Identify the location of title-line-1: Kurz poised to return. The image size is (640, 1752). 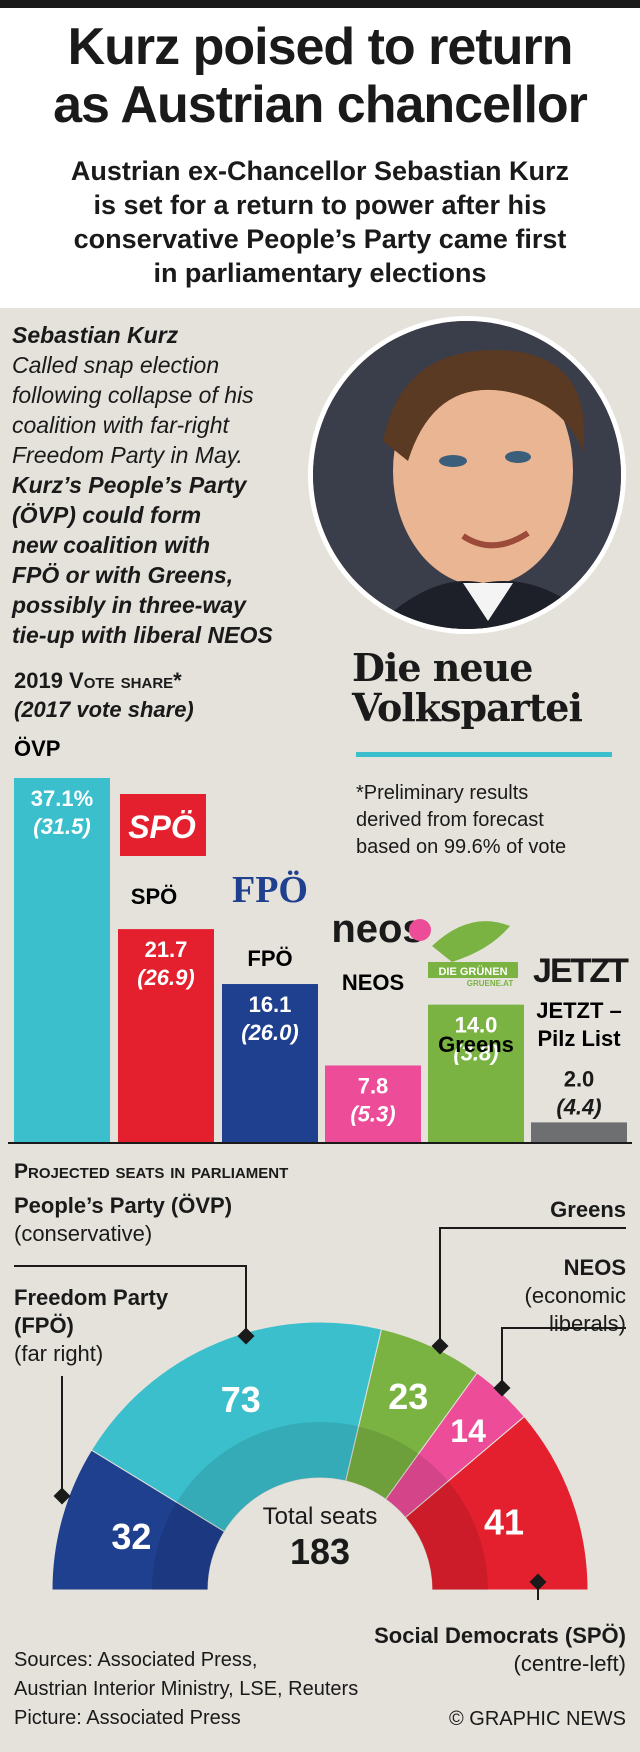
(320, 47).